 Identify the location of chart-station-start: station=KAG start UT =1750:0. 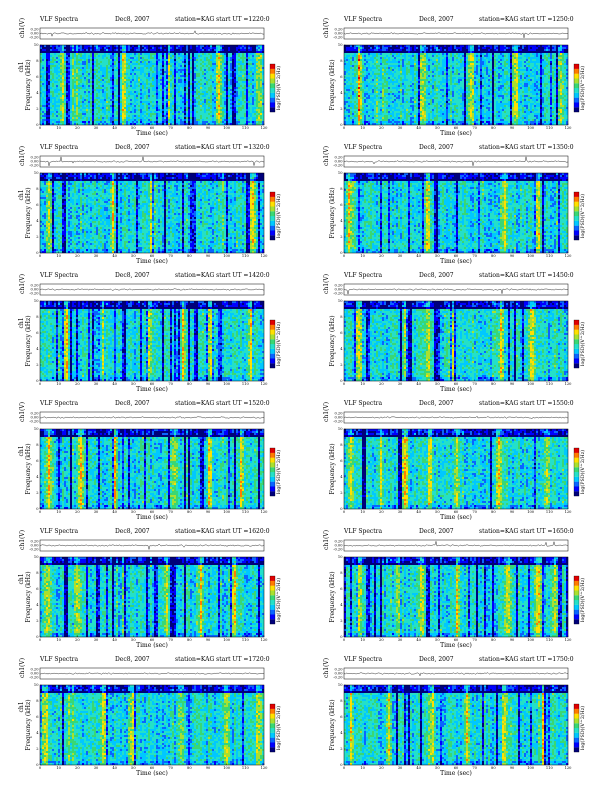
(526, 659).